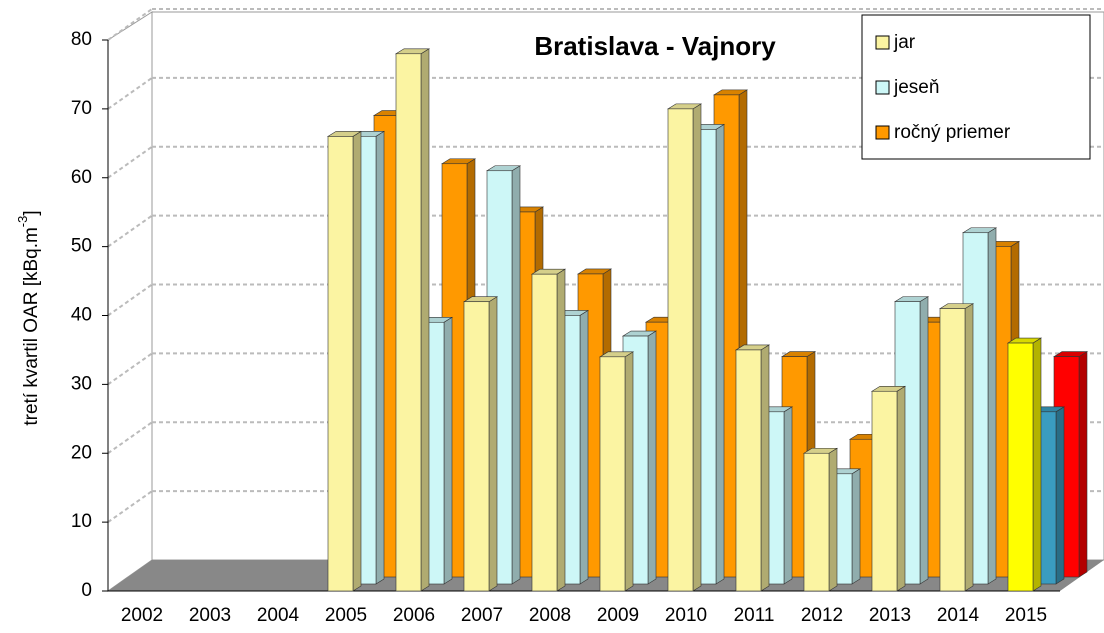 The height and width of the screenshot is (633, 1104). What do you see at coordinates (81, 452) in the screenshot?
I see `y-tick-label: 20` at bounding box center [81, 452].